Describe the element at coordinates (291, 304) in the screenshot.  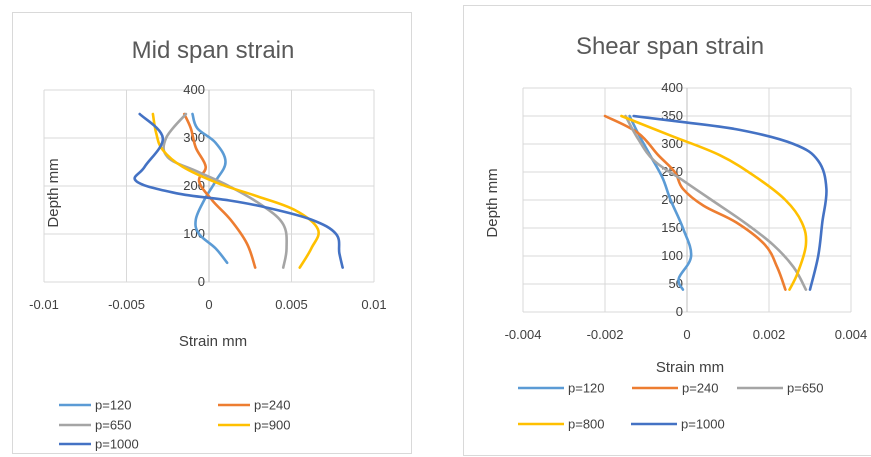
I see `x-tick-label: 0.005` at that location.